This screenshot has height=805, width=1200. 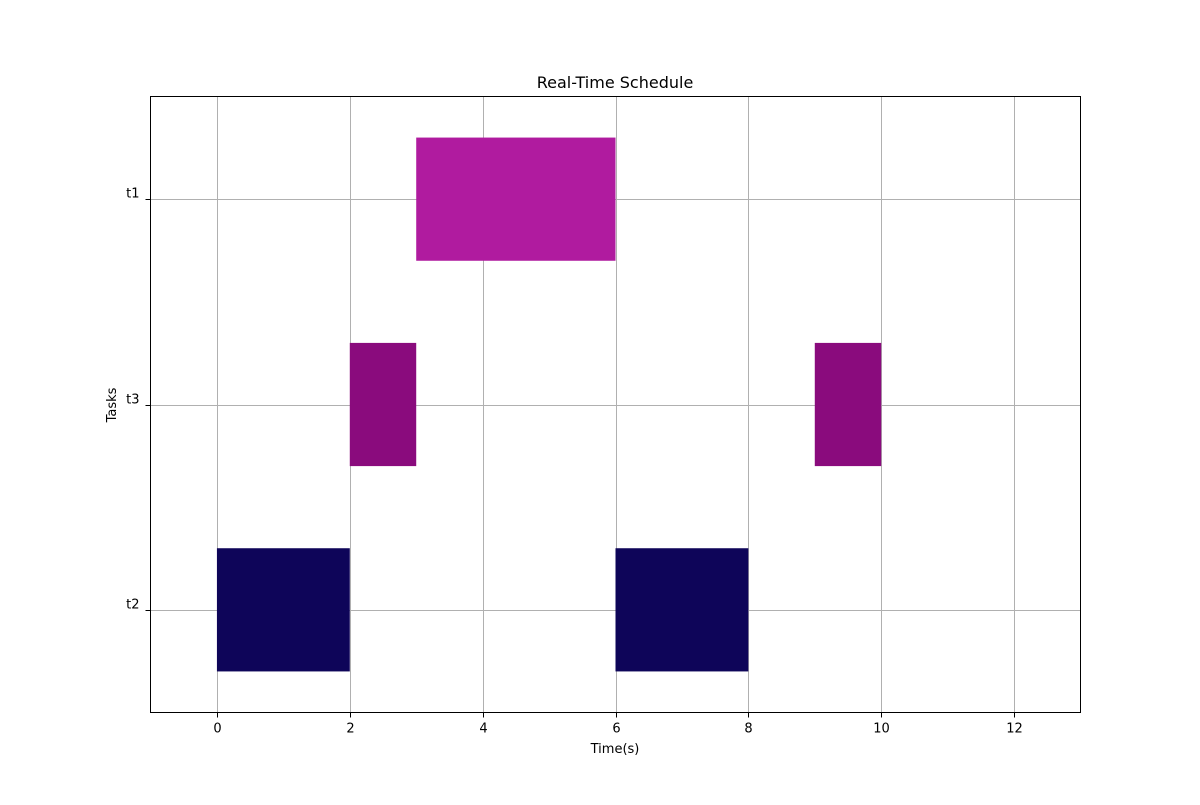 What do you see at coordinates (132, 605) in the screenshot?
I see `y-tick-label: t2` at bounding box center [132, 605].